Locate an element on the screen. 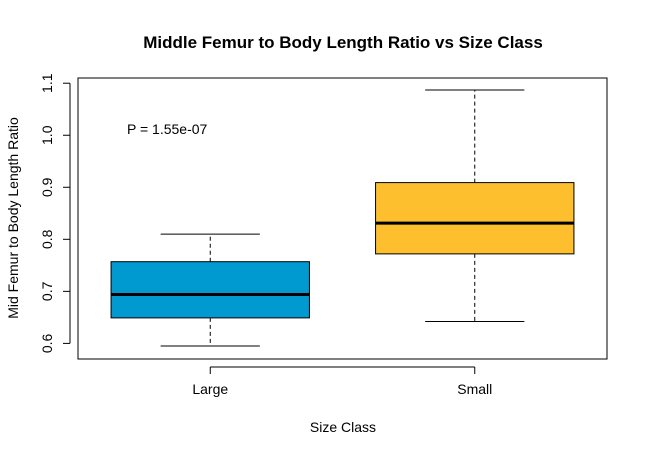 This screenshot has height=457, width=649. x-tick-label: Large is located at coordinates (210, 389).